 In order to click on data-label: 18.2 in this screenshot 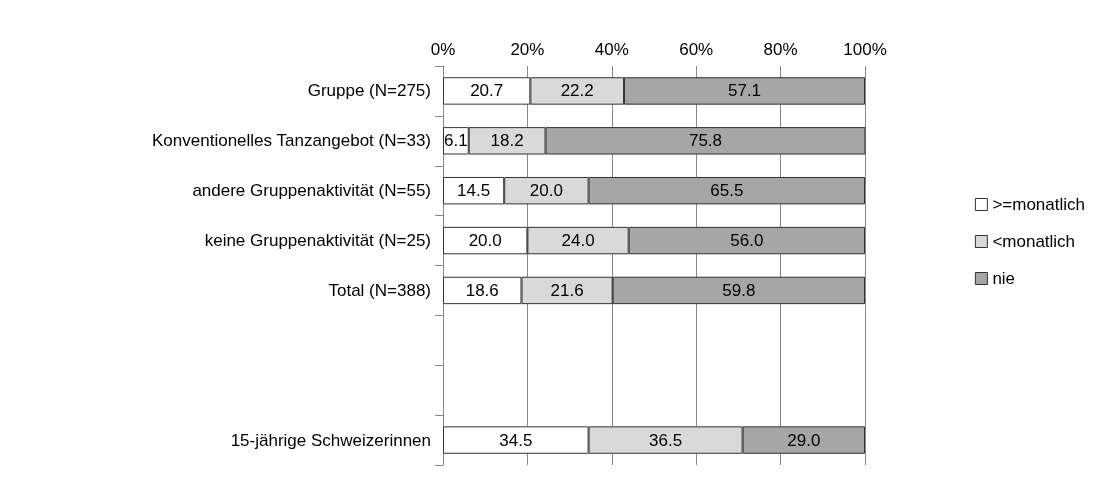, I will do `click(507, 141)`.